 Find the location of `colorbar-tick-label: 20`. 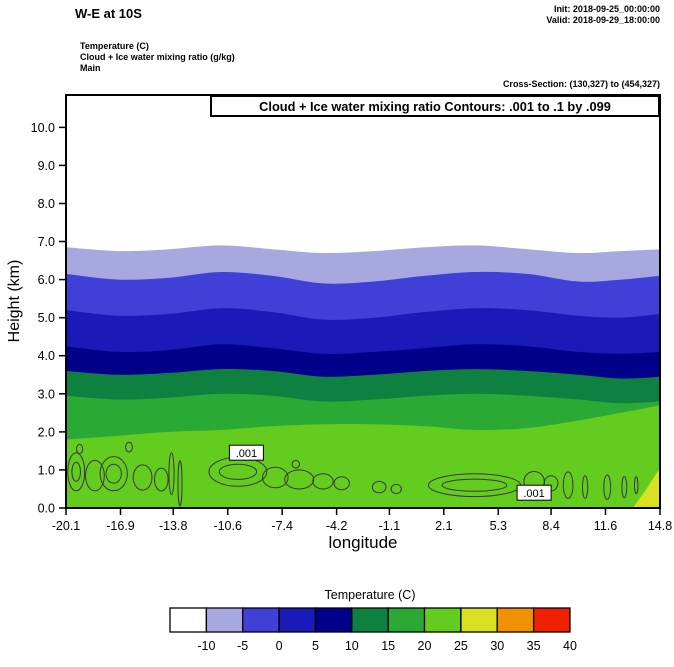

colorbar-tick-label: 20 is located at coordinates (425, 646).